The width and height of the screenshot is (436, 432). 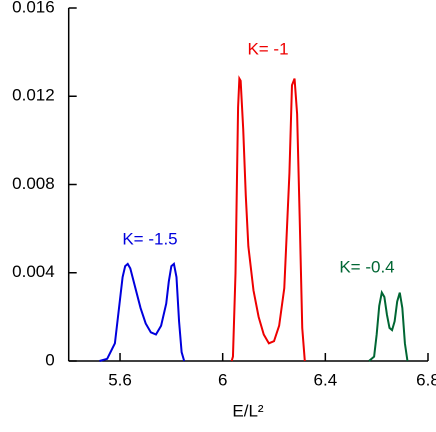 What do you see at coordinates (366, 266) in the screenshot?
I see `series-label: K= -0.4` at bounding box center [366, 266].